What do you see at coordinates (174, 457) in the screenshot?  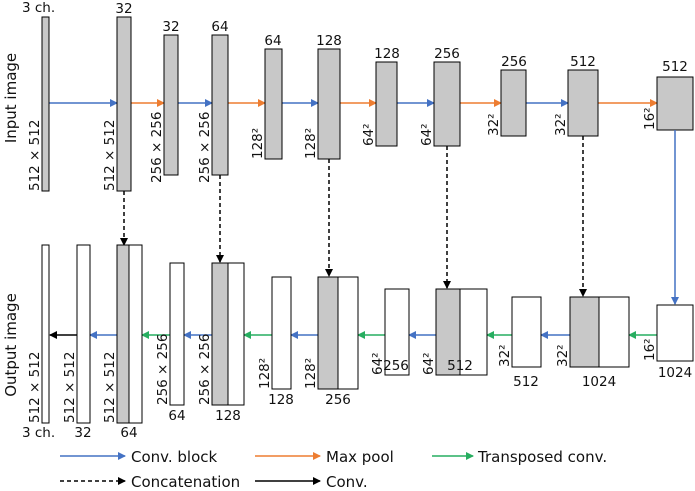 I see `legend-conv-block-label: Conv. block` at bounding box center [174, 457].